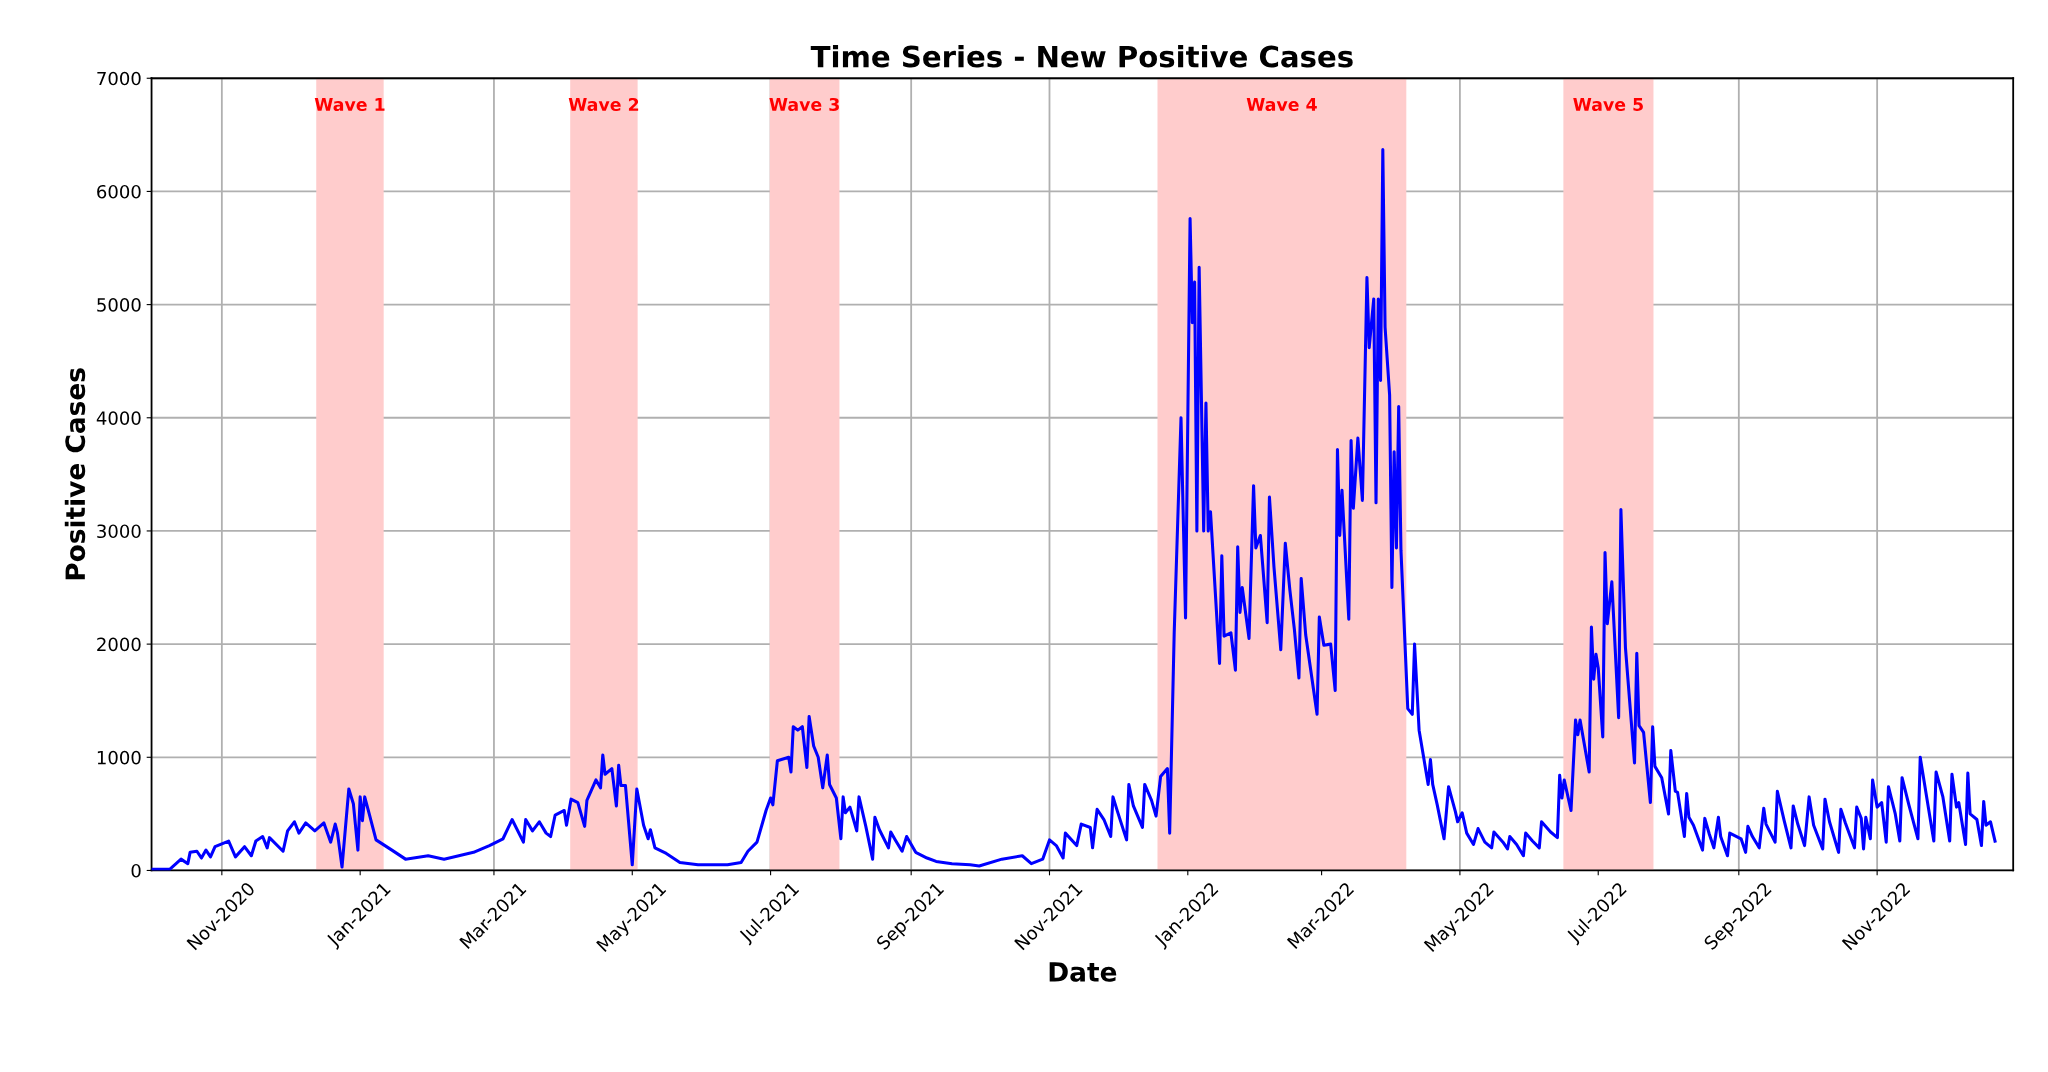  What do you see at coordinates (119, 531) in the screenshot?
I see `y-tick-label: 3000` at bounding box center [119, 531].